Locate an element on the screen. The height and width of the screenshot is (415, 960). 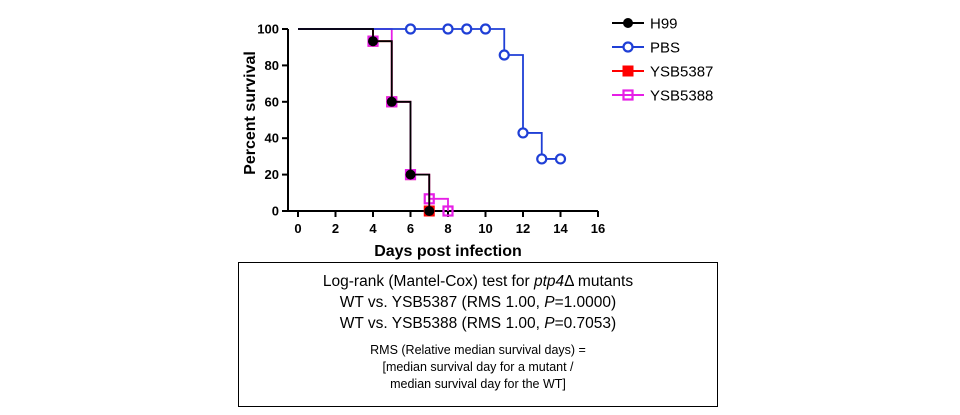
x-tick-label: 10 is located at coordinates (485, 228).